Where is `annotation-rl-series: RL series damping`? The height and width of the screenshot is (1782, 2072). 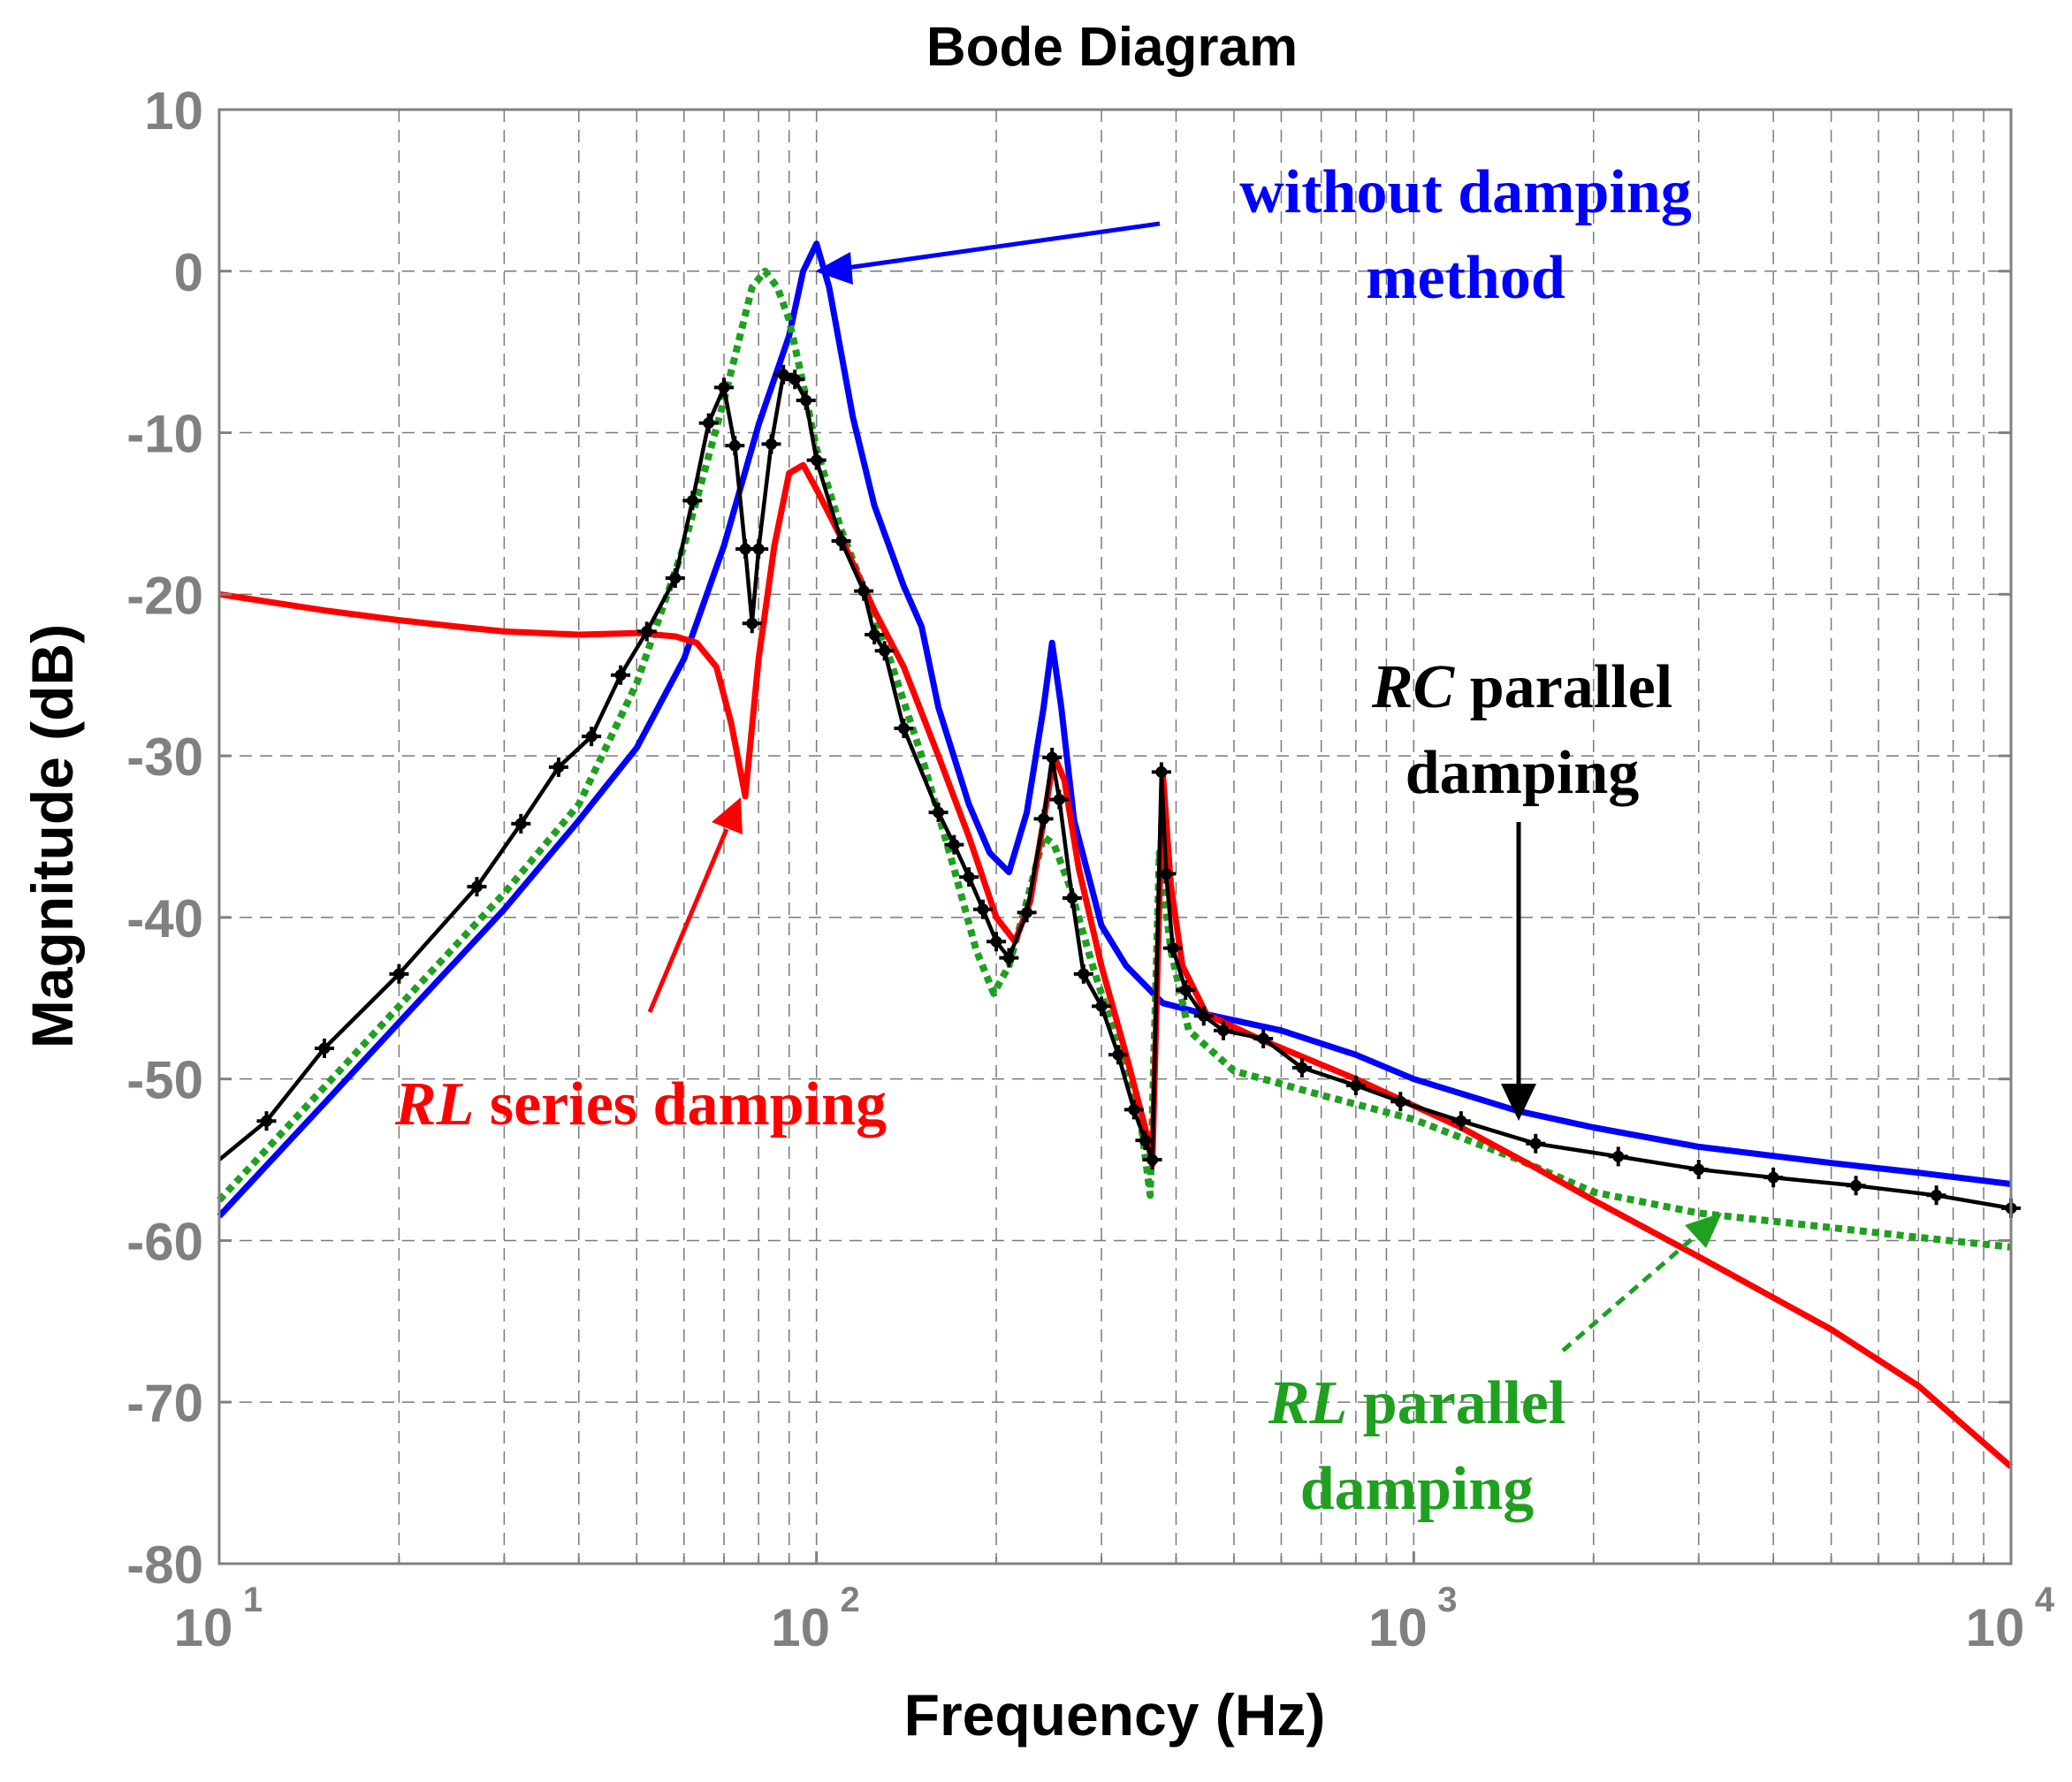 annotation-rl-series: RL series damping is located at coordinates (640, 1104).